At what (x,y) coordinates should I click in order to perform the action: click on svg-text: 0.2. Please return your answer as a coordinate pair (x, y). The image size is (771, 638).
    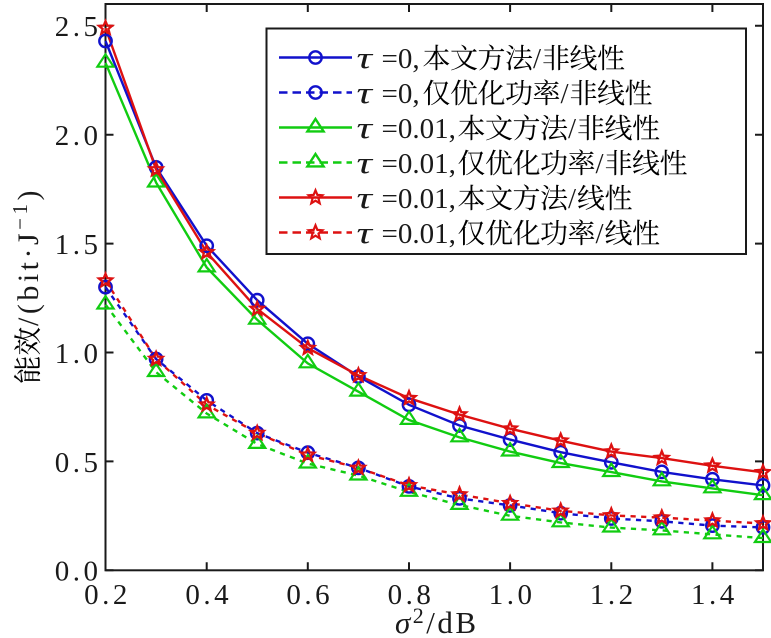
    Looking at the image, I should click on (107, 595).